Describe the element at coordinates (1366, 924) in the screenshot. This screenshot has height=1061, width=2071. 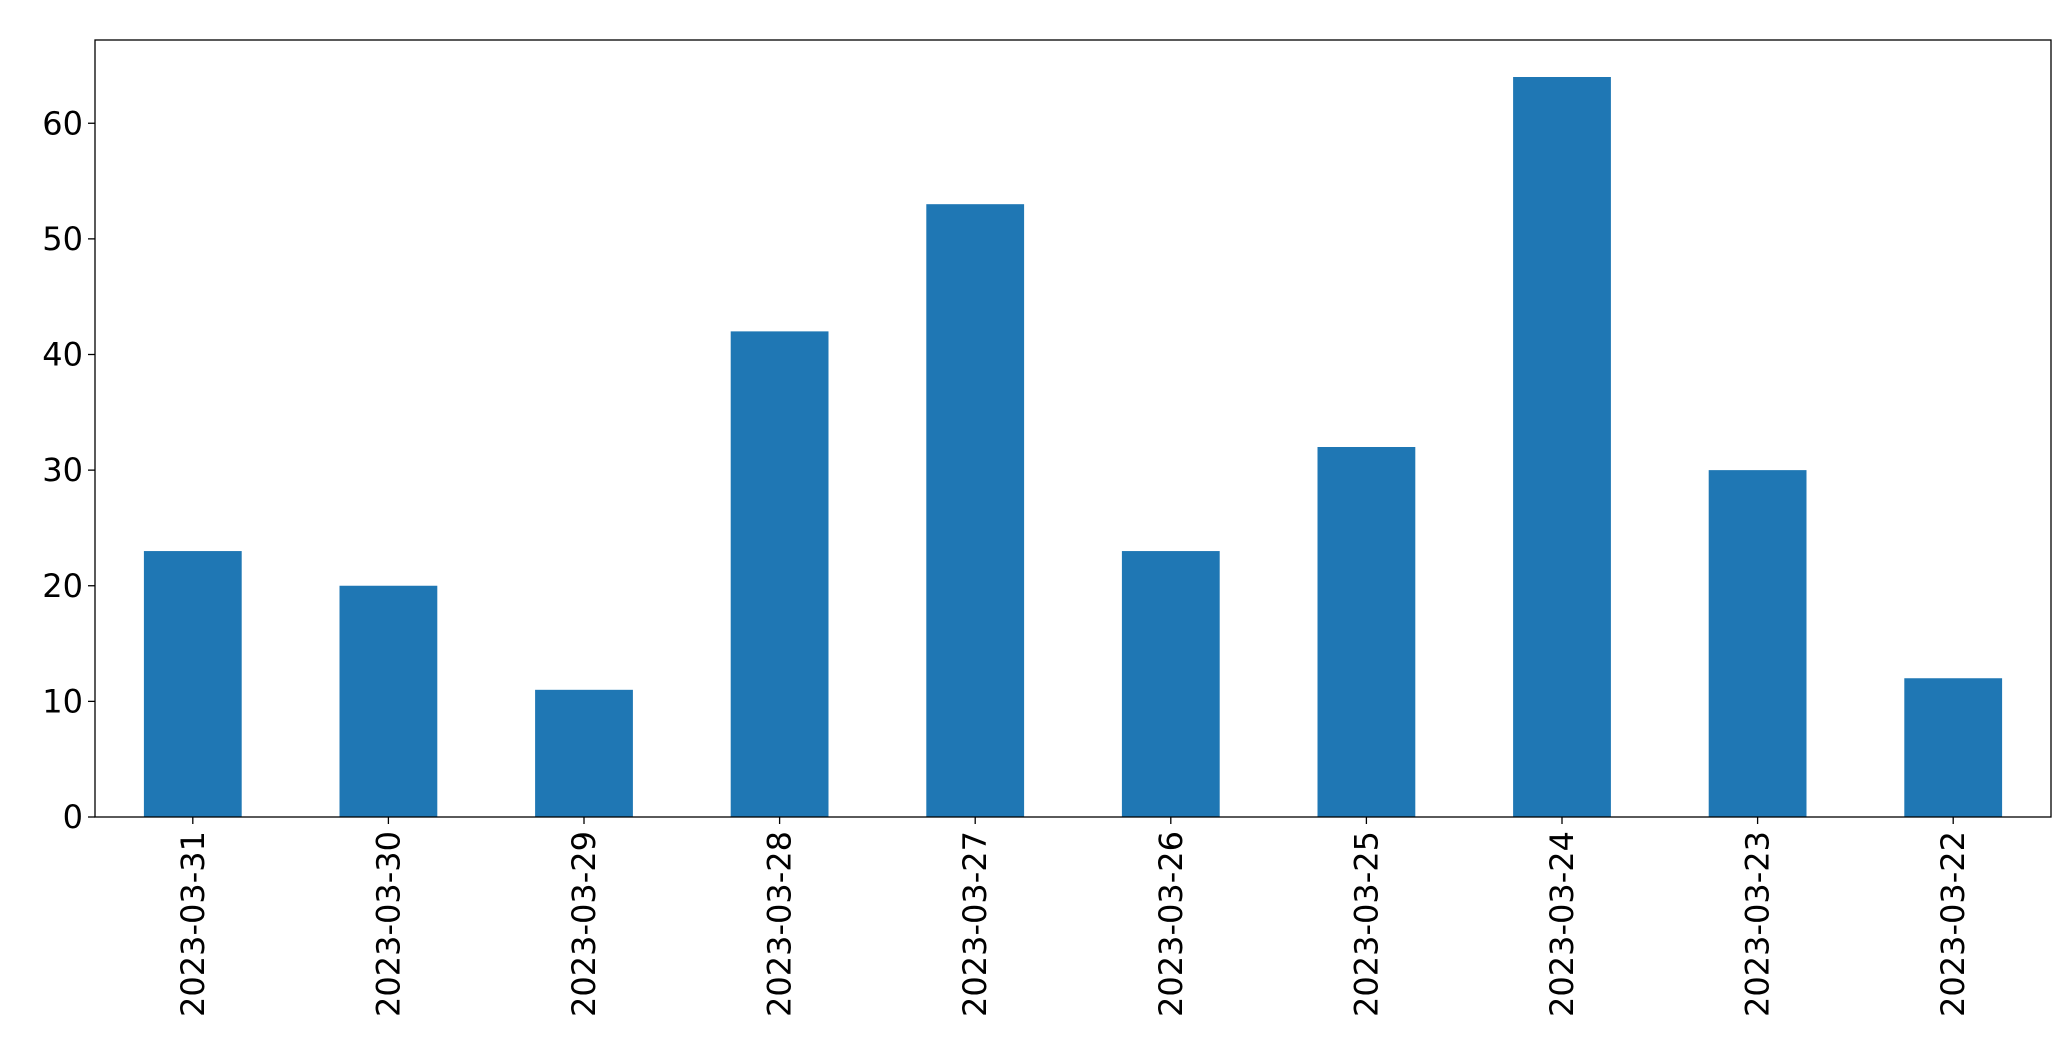
I see `x-tick-label: 2023-03-25` at that location.